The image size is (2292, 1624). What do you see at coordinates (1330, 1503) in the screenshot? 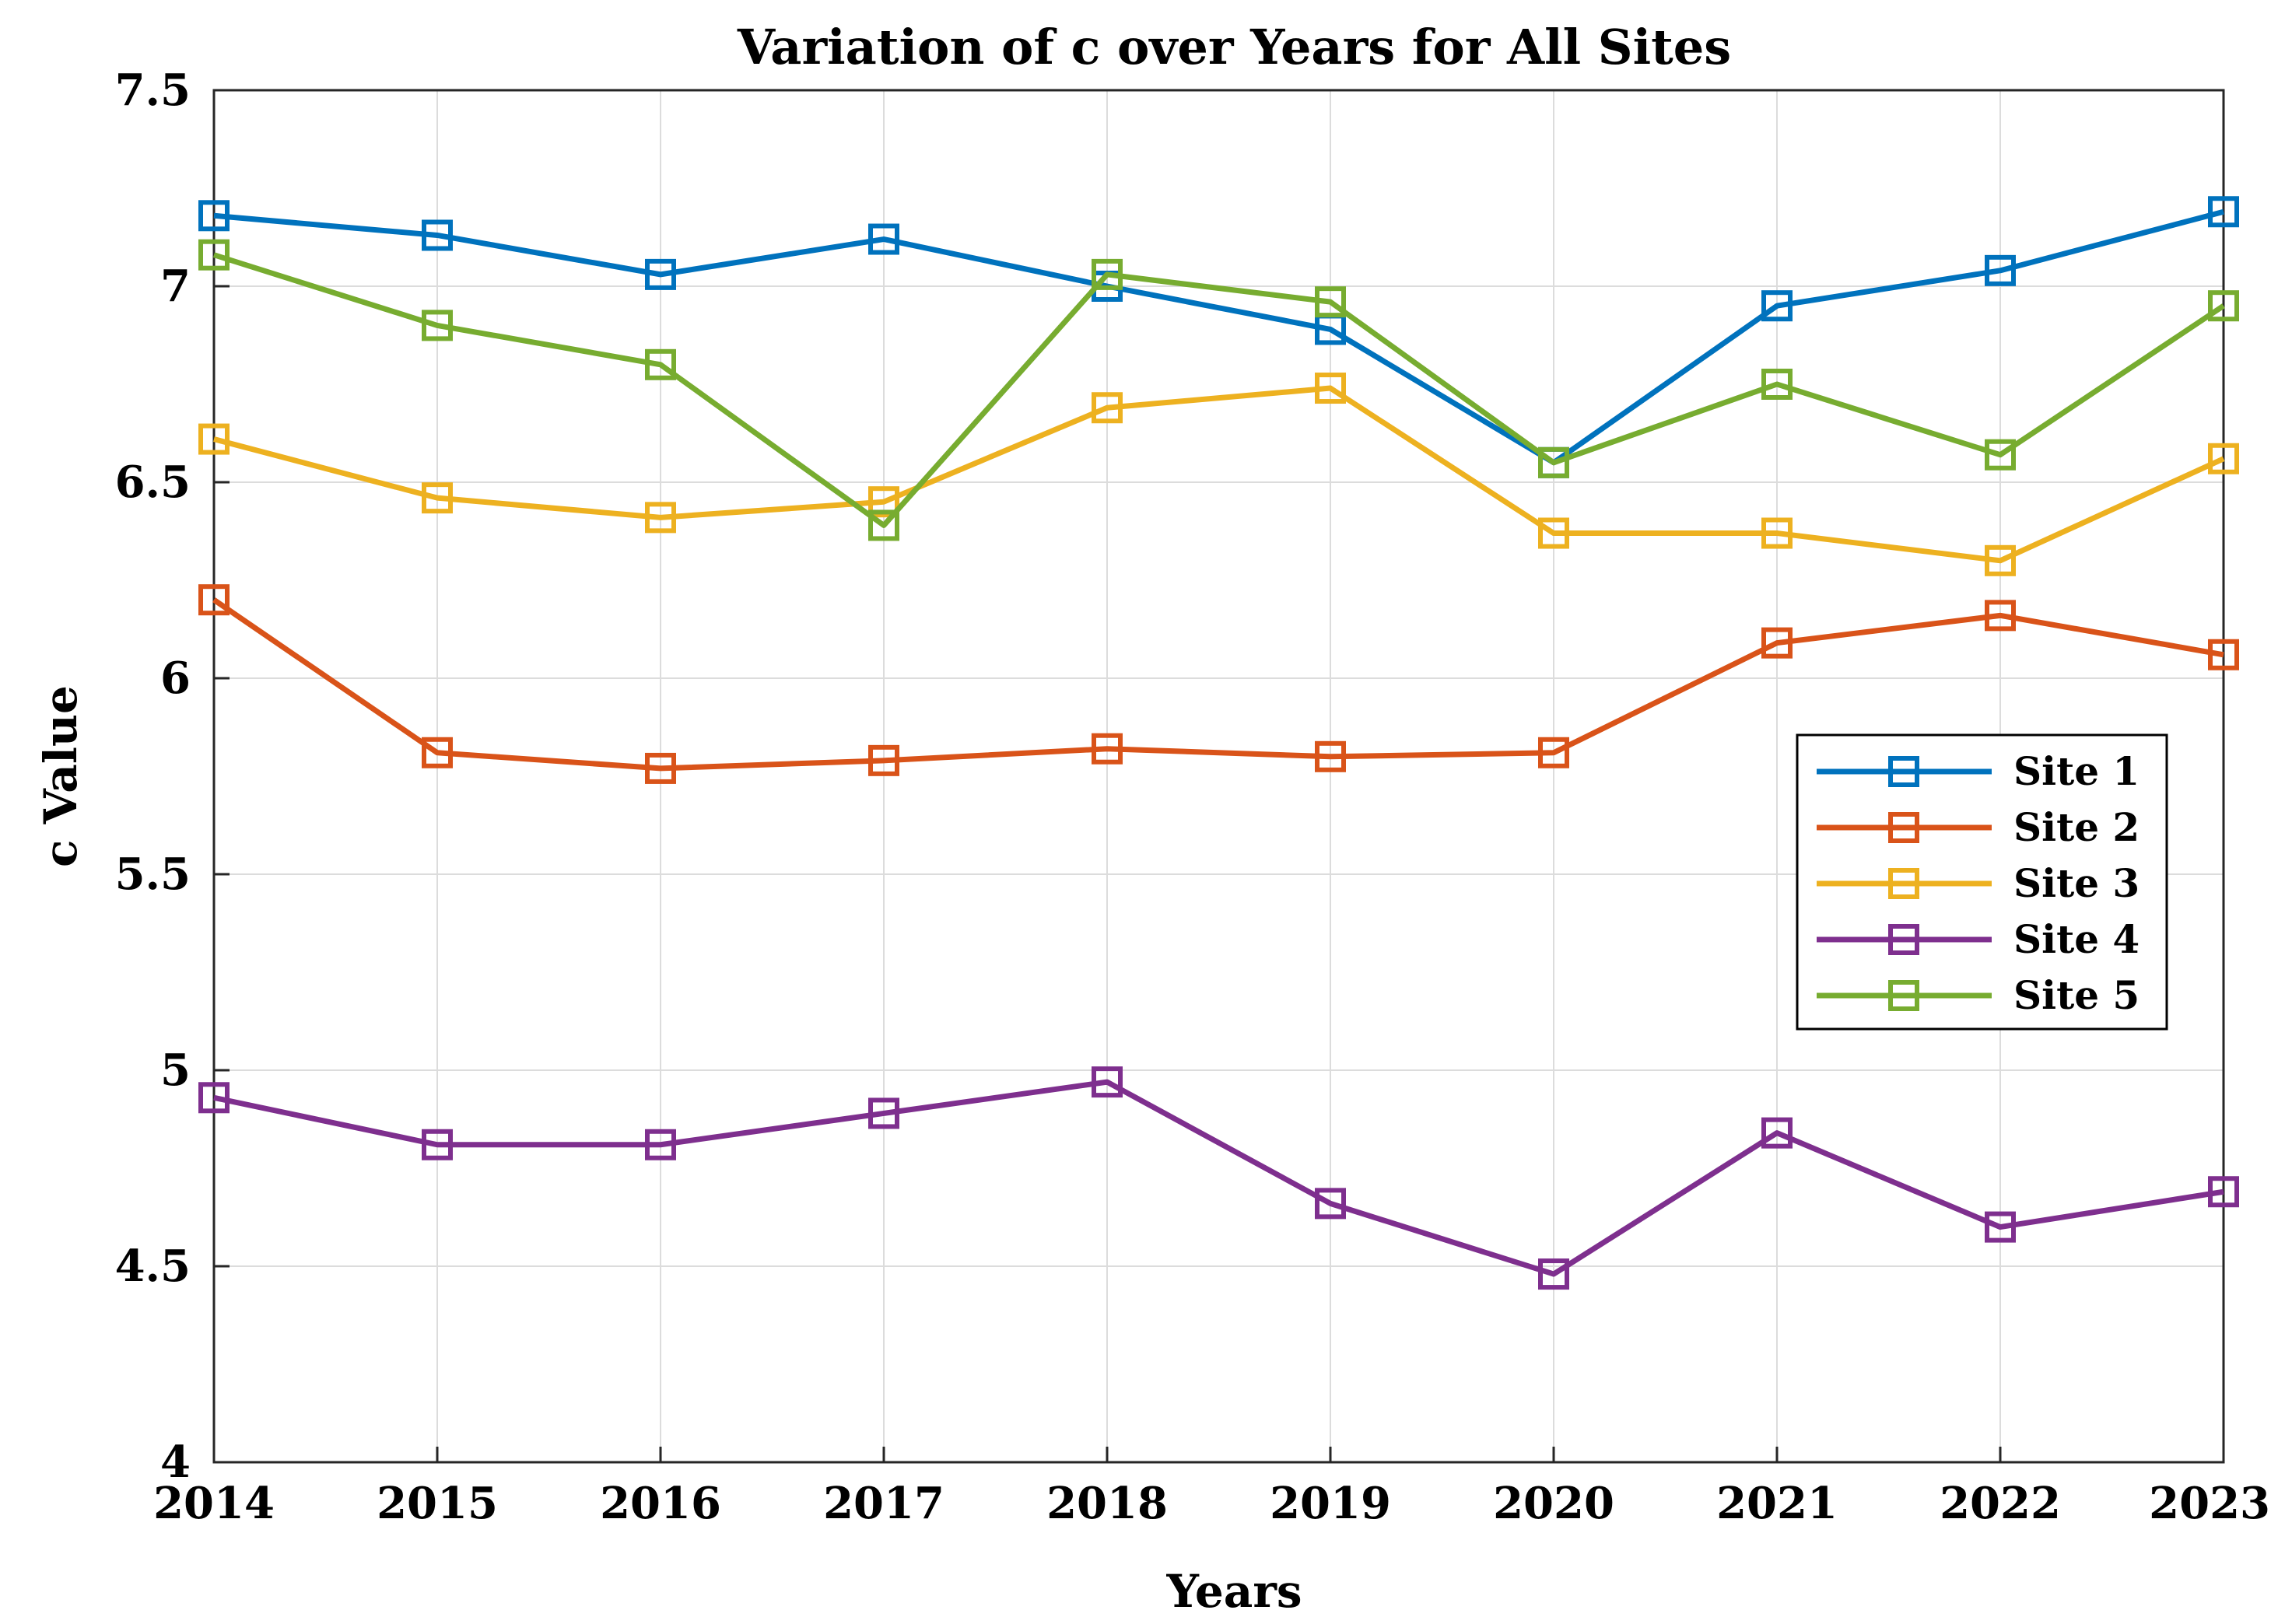
I see `x-tick-label: 2019` at bounding box center [1330, 1503].